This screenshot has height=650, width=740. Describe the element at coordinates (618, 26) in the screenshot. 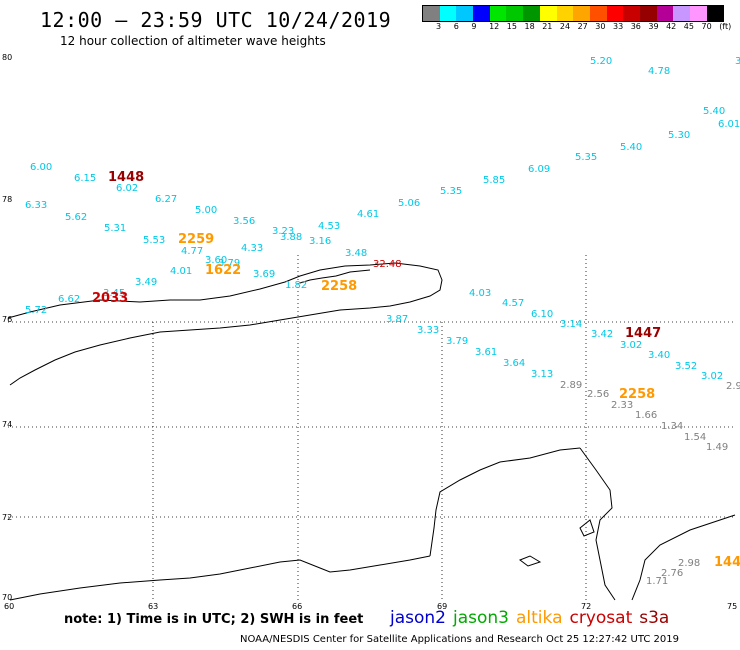

I see `legend-label: 33` at that location.